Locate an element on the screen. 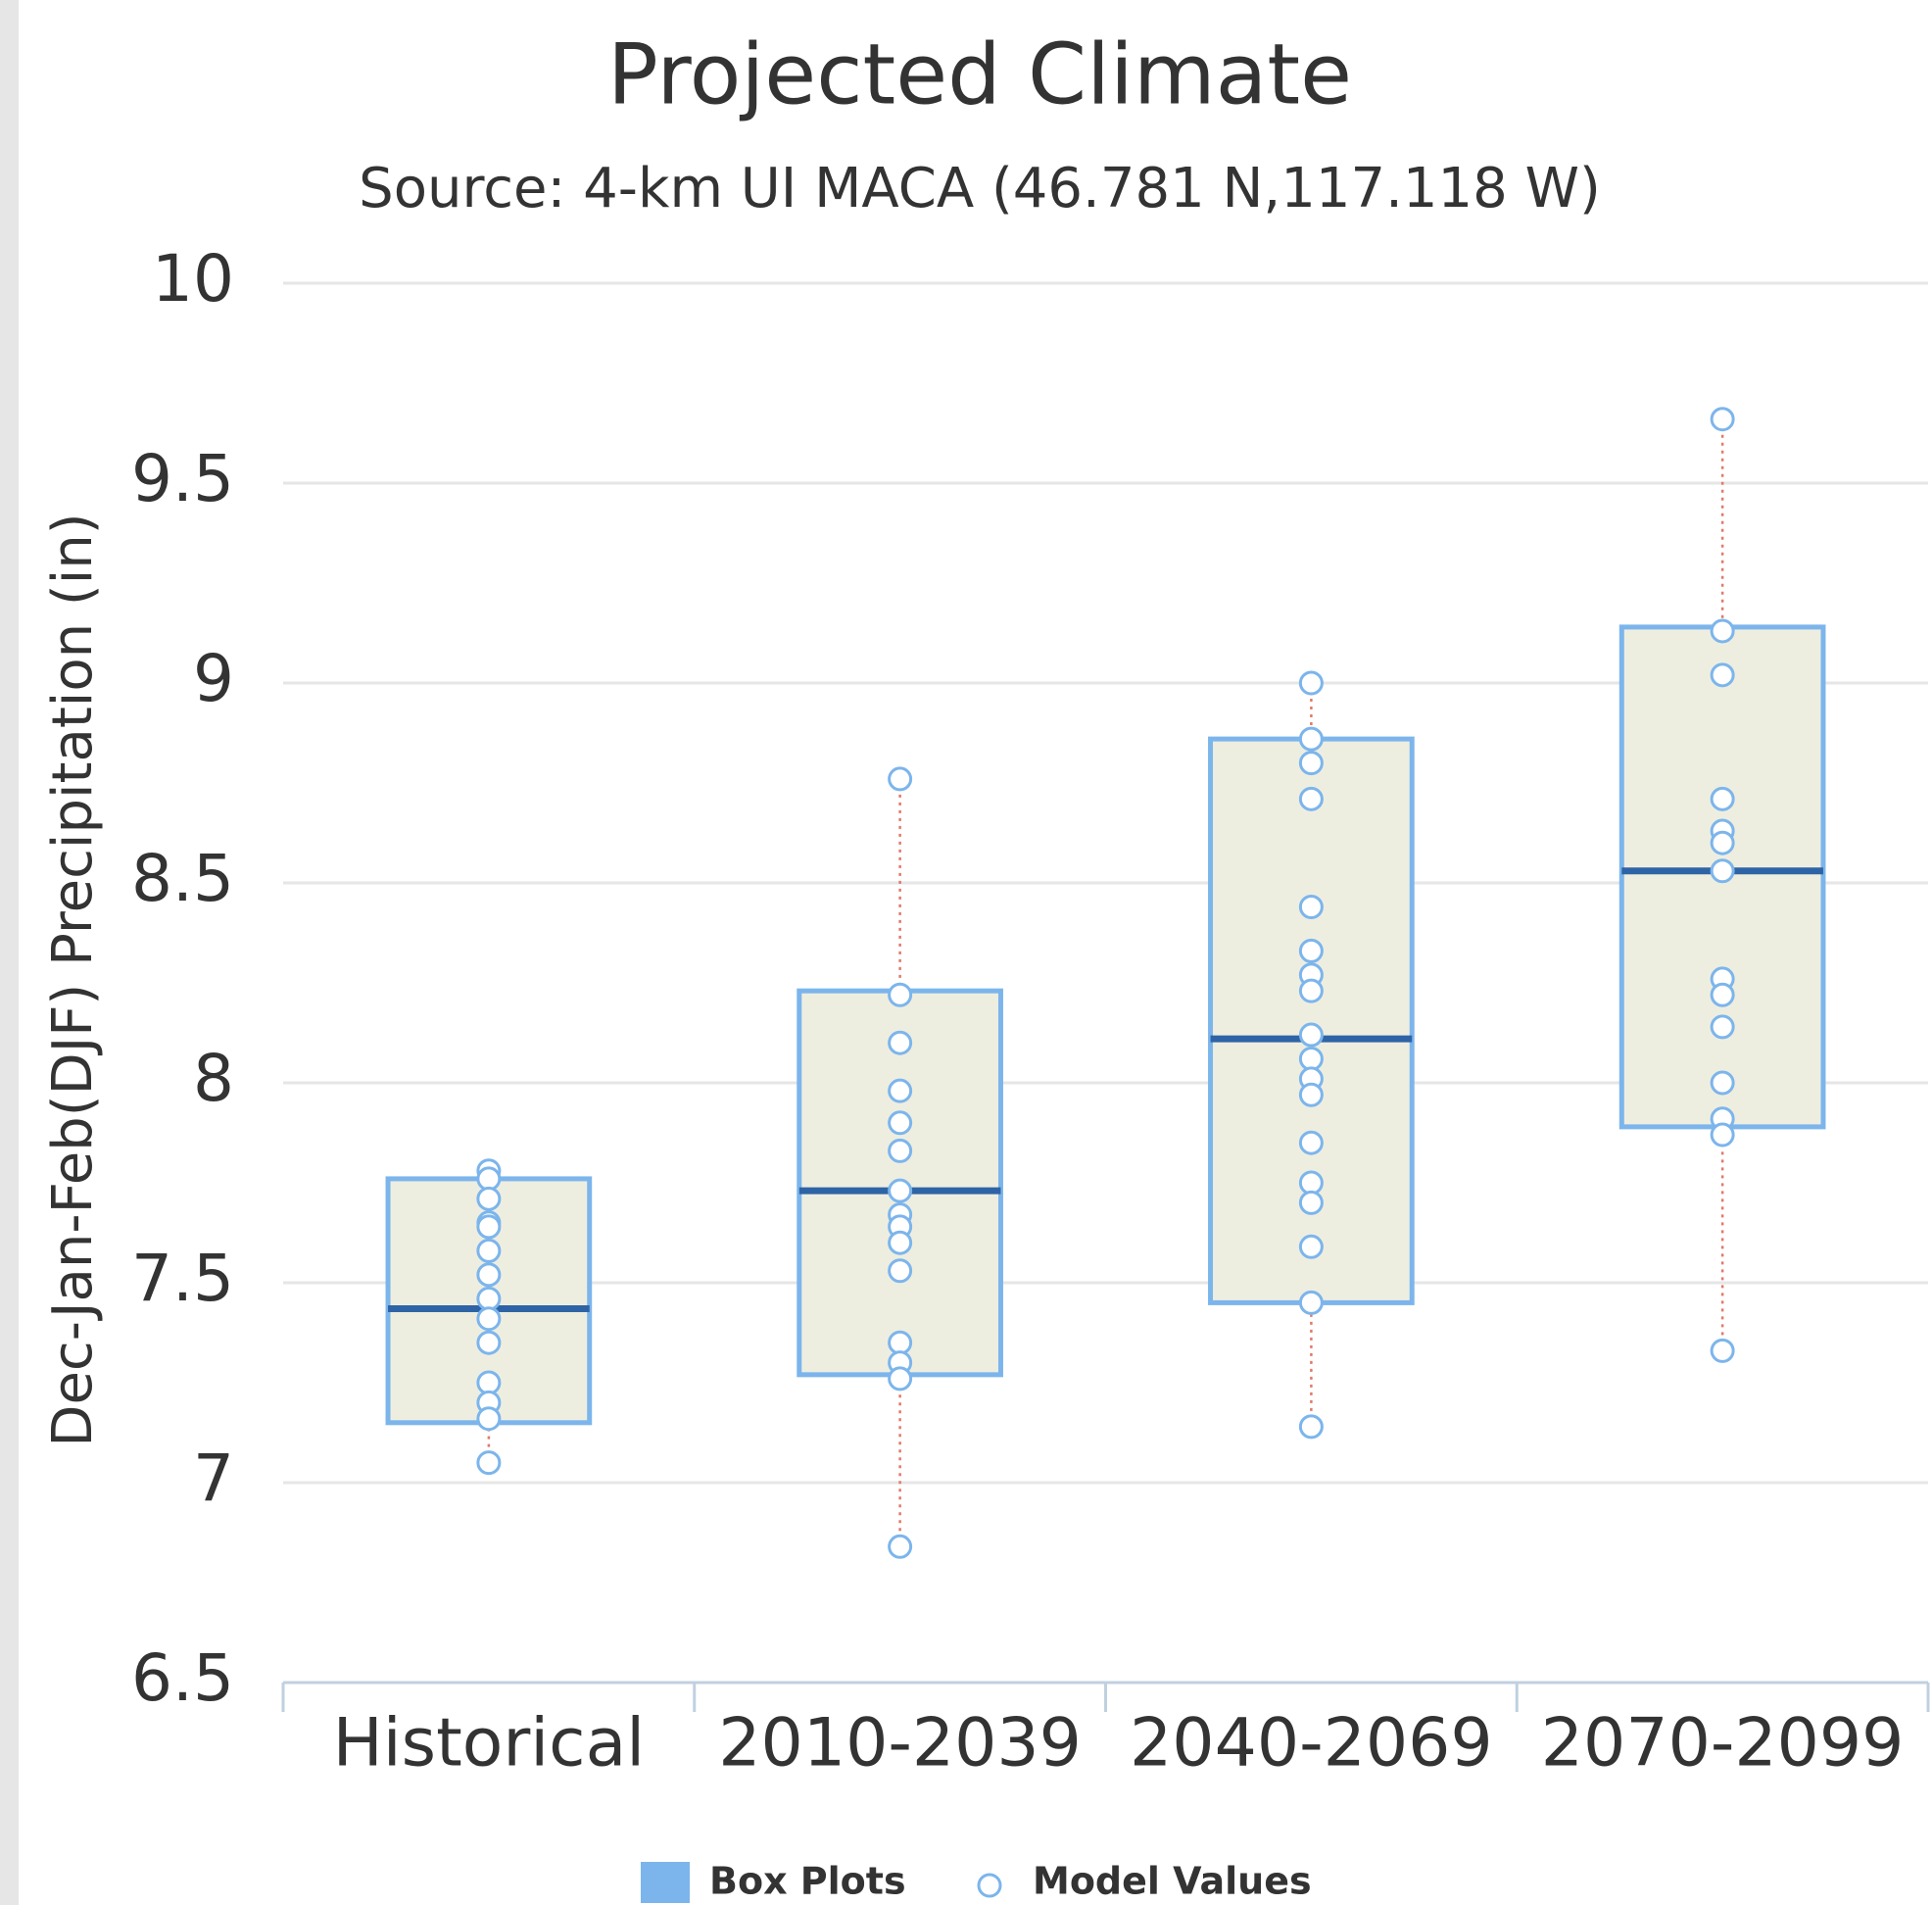 The image size is (1932, 1905). legend-label: Model Values is located at coordinates (1172, 1882).